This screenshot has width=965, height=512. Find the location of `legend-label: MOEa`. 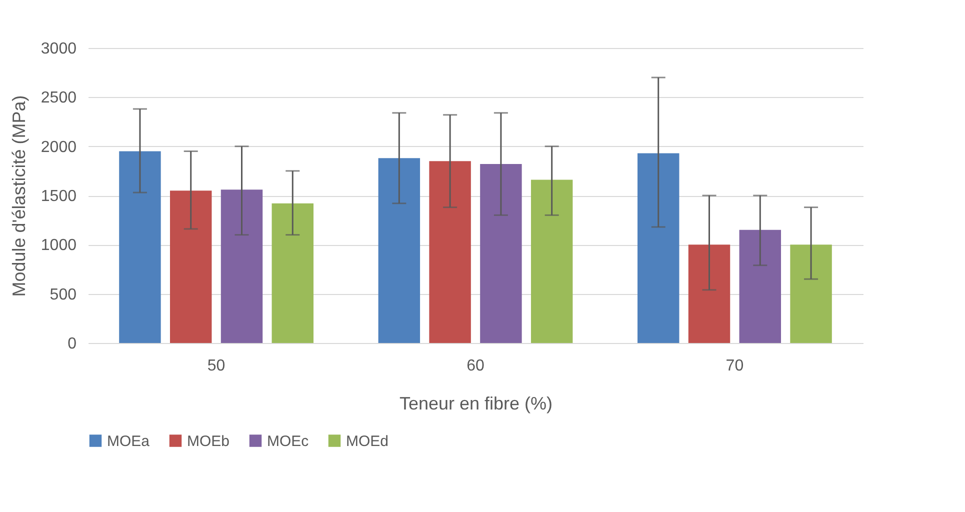

legend-label: MOEa is located at coordinates (128, 441).